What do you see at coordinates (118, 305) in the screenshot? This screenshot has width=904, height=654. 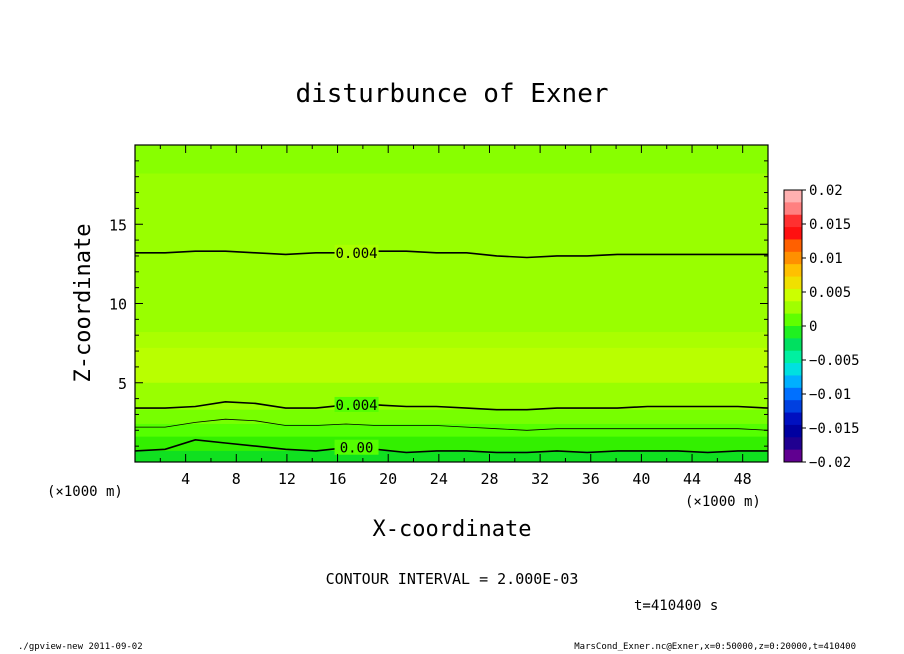 I see `y-tick-label-1: 10` at bounding box center [118, 305].